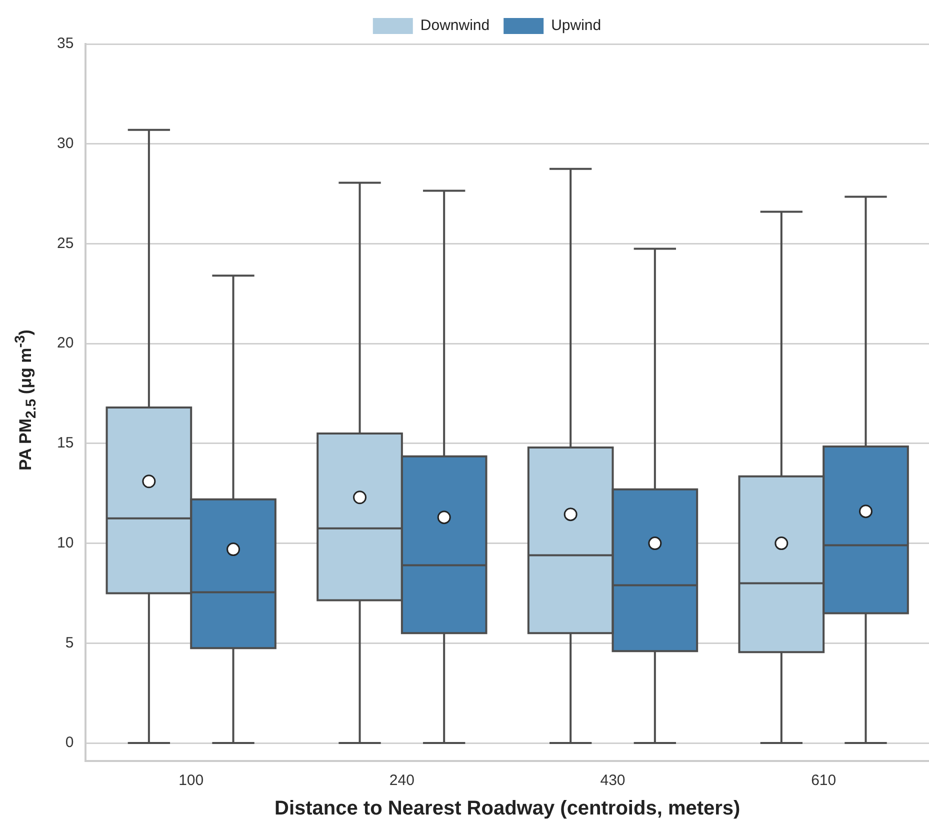 The height and width of the screenshot is (829, 929). Describe the element at coordinates (65, 343) in the screenshot. I see `y-tick-label: 20` at that location.